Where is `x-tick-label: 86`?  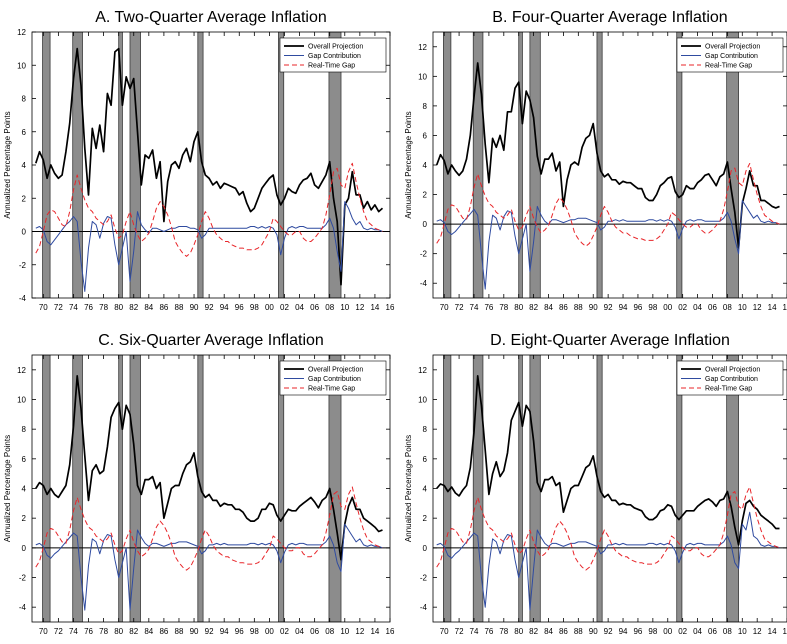
x-tick-label: 86 is located at coordinates (563, 631).